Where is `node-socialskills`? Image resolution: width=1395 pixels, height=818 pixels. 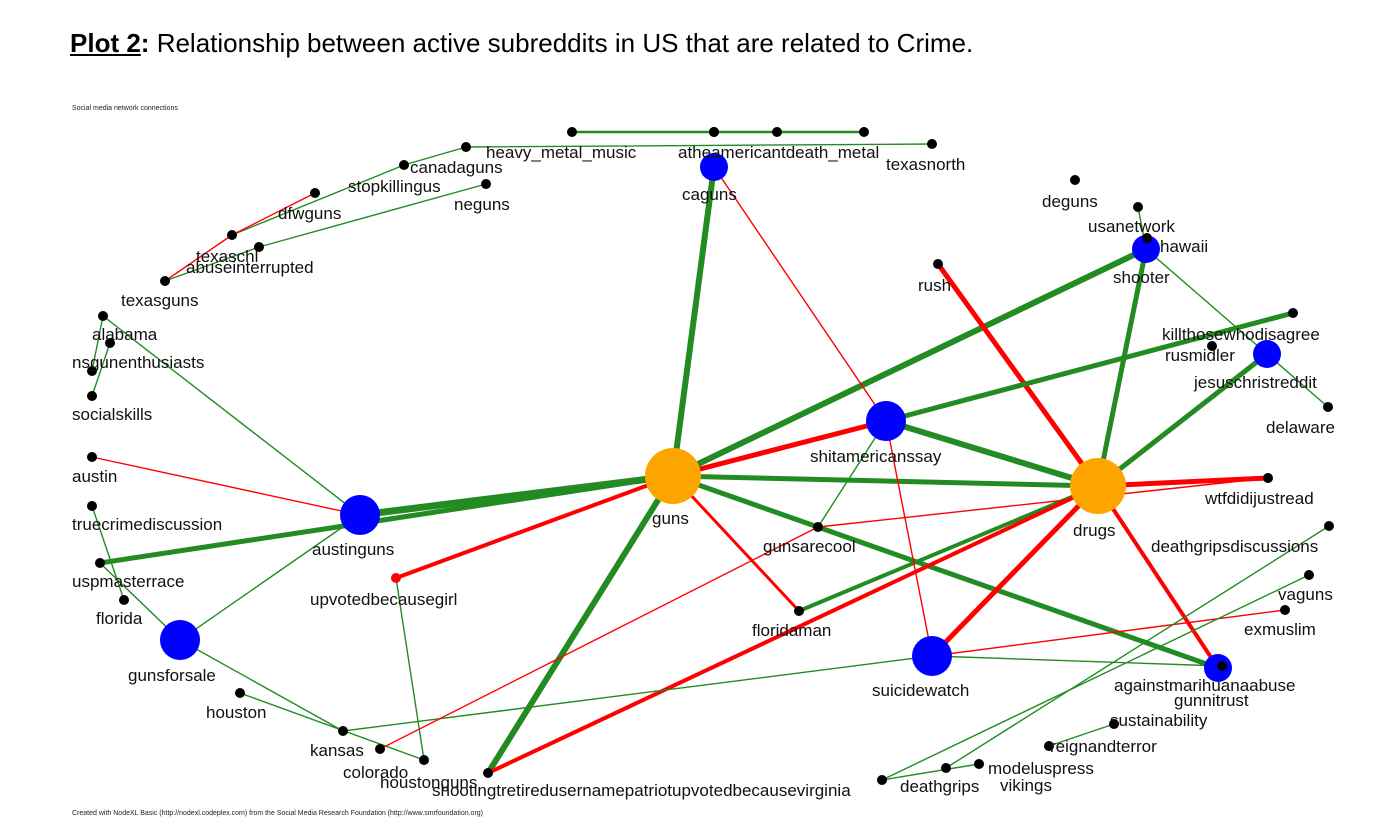
node-socialskills is located at coordinates (92, 396).